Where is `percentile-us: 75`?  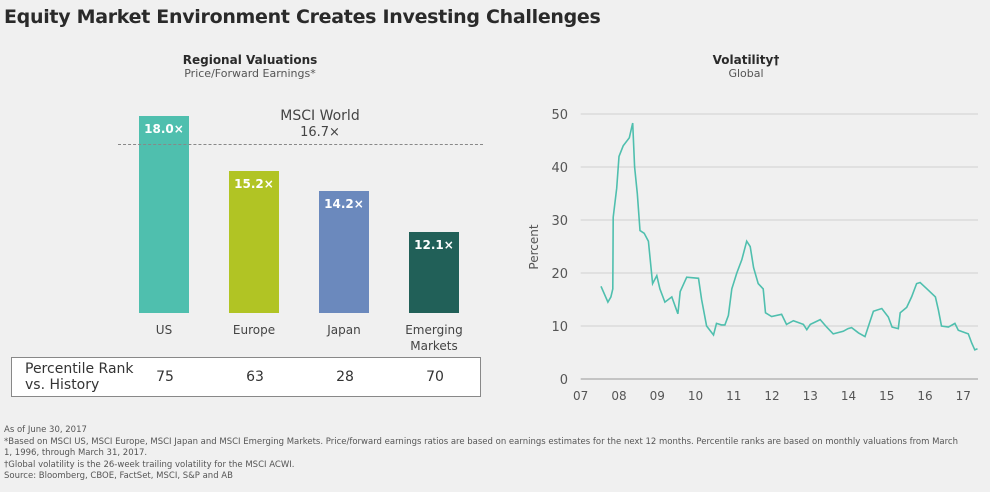 percentile-us: 75 is located at coordinates (165, 377).